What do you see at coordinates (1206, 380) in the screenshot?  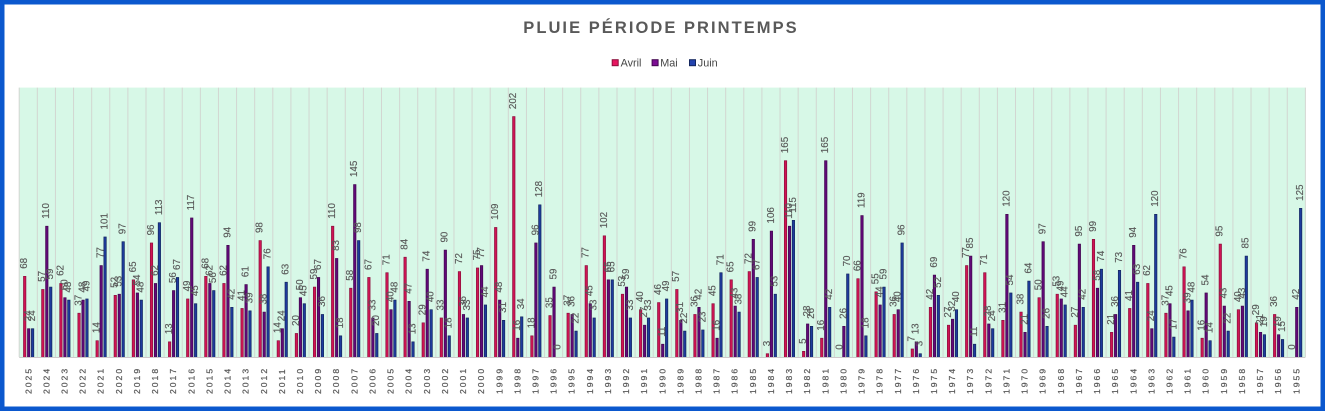 I see `svg-text: 1960` at bounding box center [1206, 380].